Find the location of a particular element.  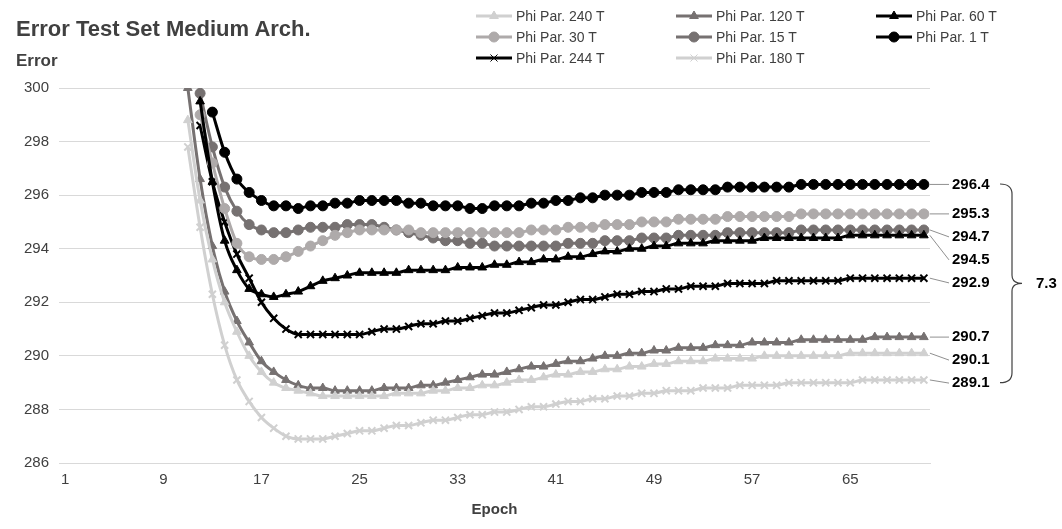

y-tick-label: 300 is located at coordinates (37, 87).